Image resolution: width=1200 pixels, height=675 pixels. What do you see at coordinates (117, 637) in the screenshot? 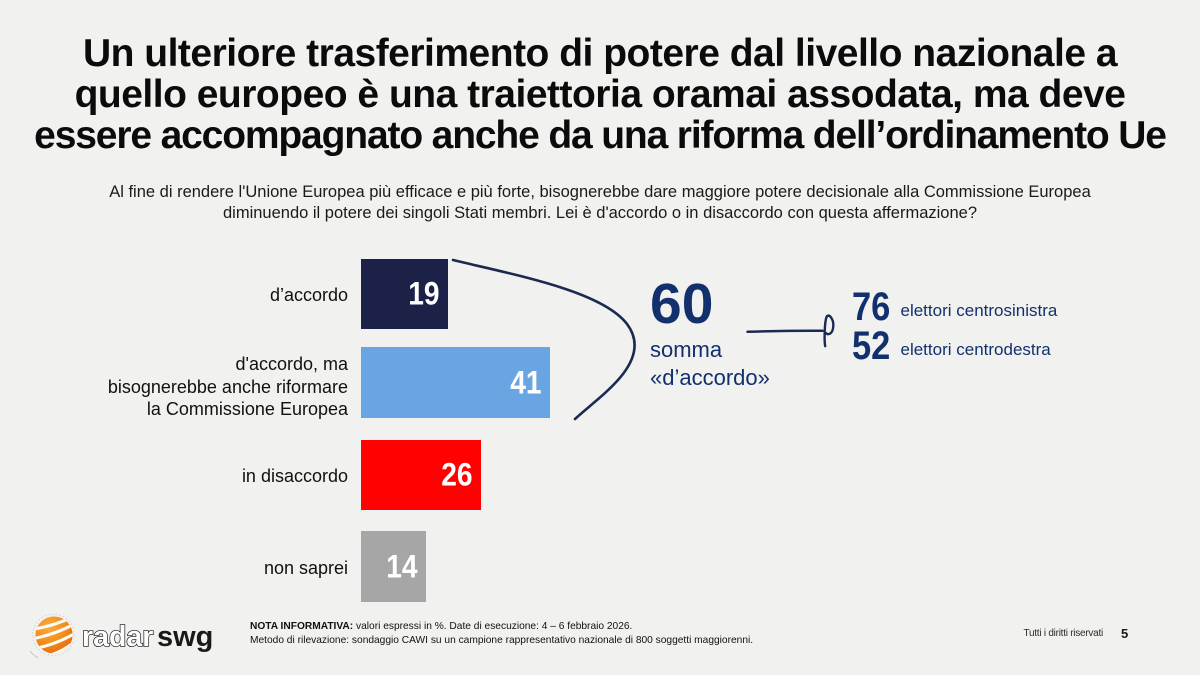
I see `svg-text: radar` at bounding box center [117, 637].